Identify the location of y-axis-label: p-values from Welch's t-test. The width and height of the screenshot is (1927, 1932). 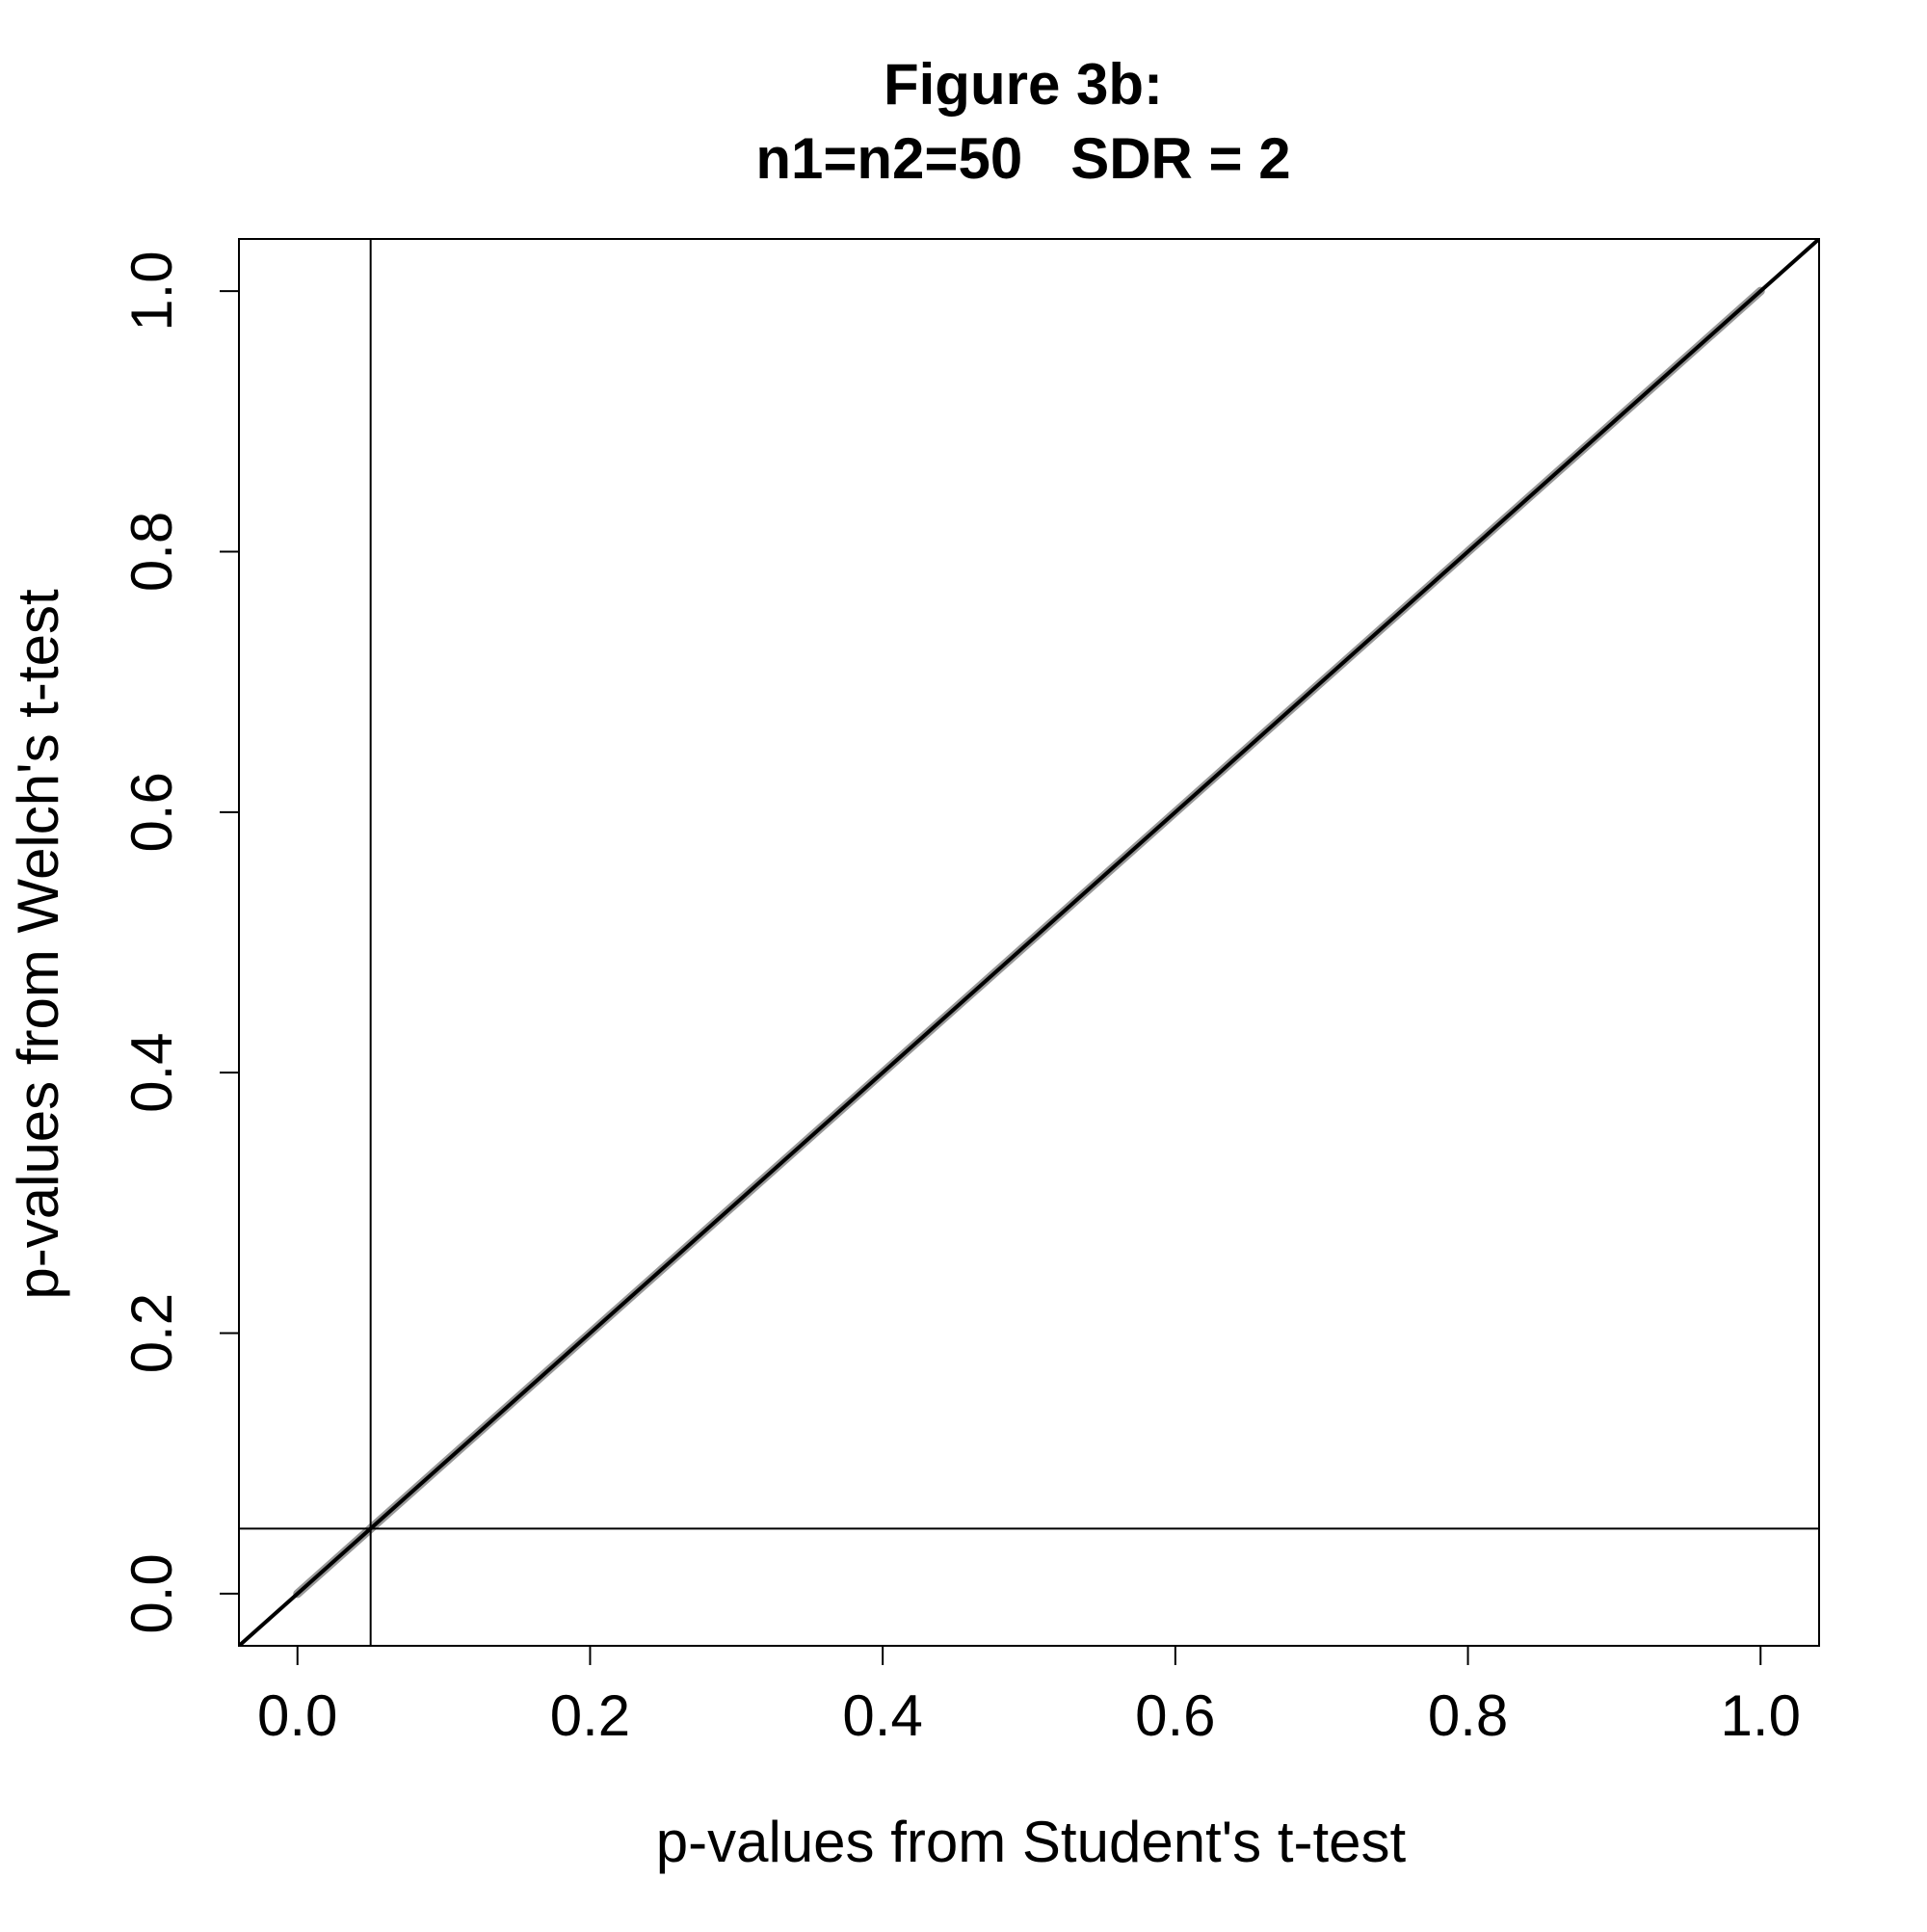
(38, 944).